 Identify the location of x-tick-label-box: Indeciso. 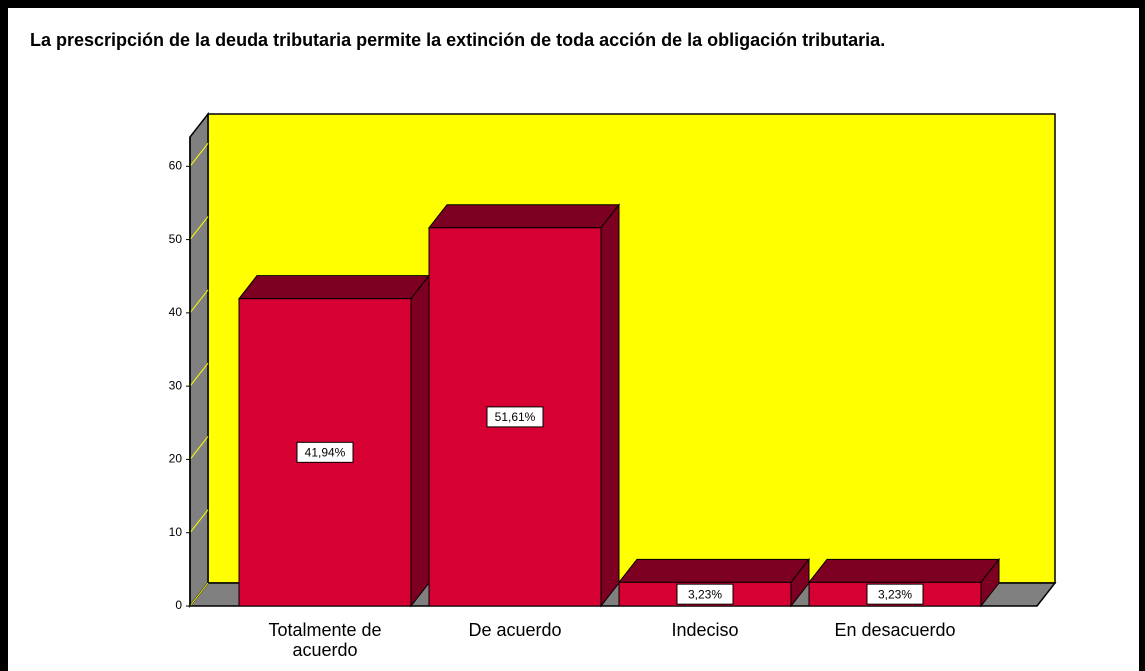
(705, 630).